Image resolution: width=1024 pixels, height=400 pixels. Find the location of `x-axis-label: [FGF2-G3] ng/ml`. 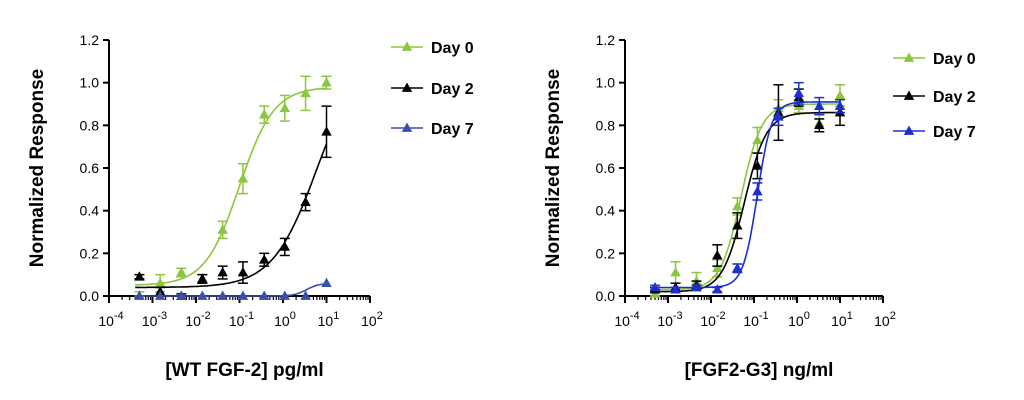

x-axis-label: [FGF2-G3] ng/ml is located at coordinates (759, 370).